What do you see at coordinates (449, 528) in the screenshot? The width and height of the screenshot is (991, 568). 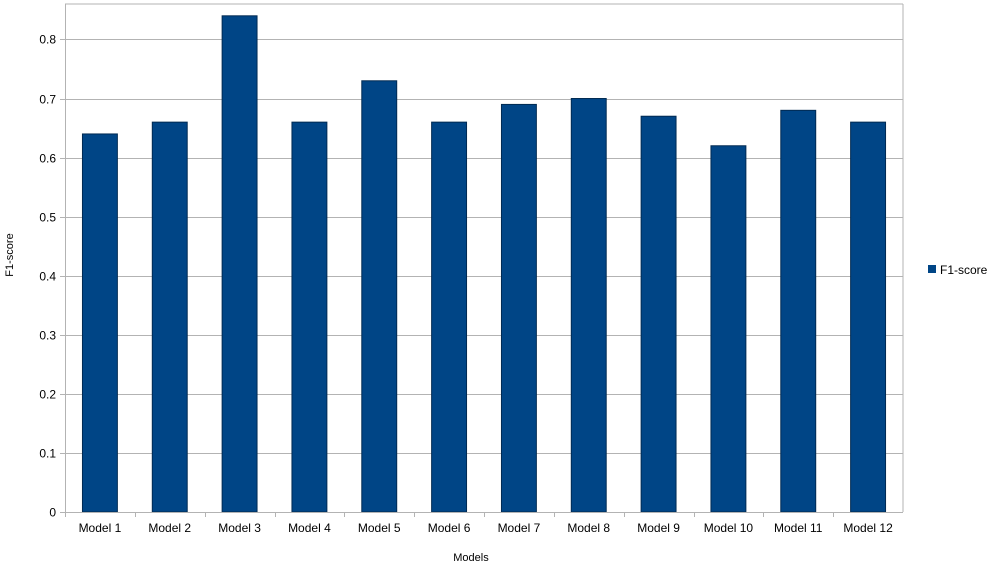 I see `x-tick-label: Model 6` at bounding box center [449, 528].